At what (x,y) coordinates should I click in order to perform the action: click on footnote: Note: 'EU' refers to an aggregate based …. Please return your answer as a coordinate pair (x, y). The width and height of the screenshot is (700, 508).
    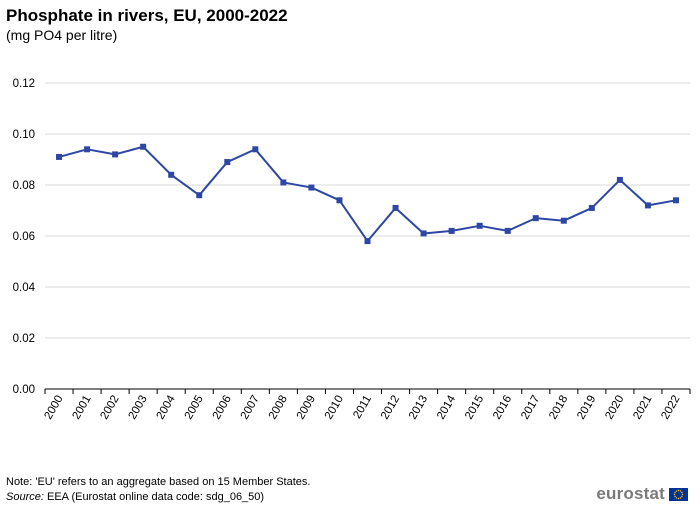
    Looking at the image, I should click on (158, 482).